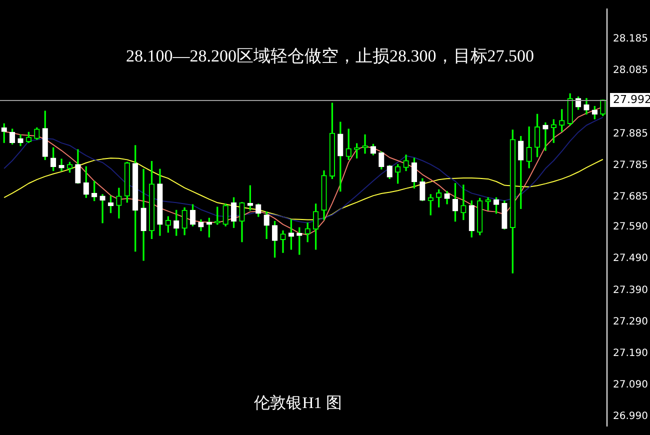 Image resolution: width=650 pixels, height=435 pixels. Describe the element at coordinates (630, 165) in the screenshot. I see `y-tick-label: 27.785` at that location.